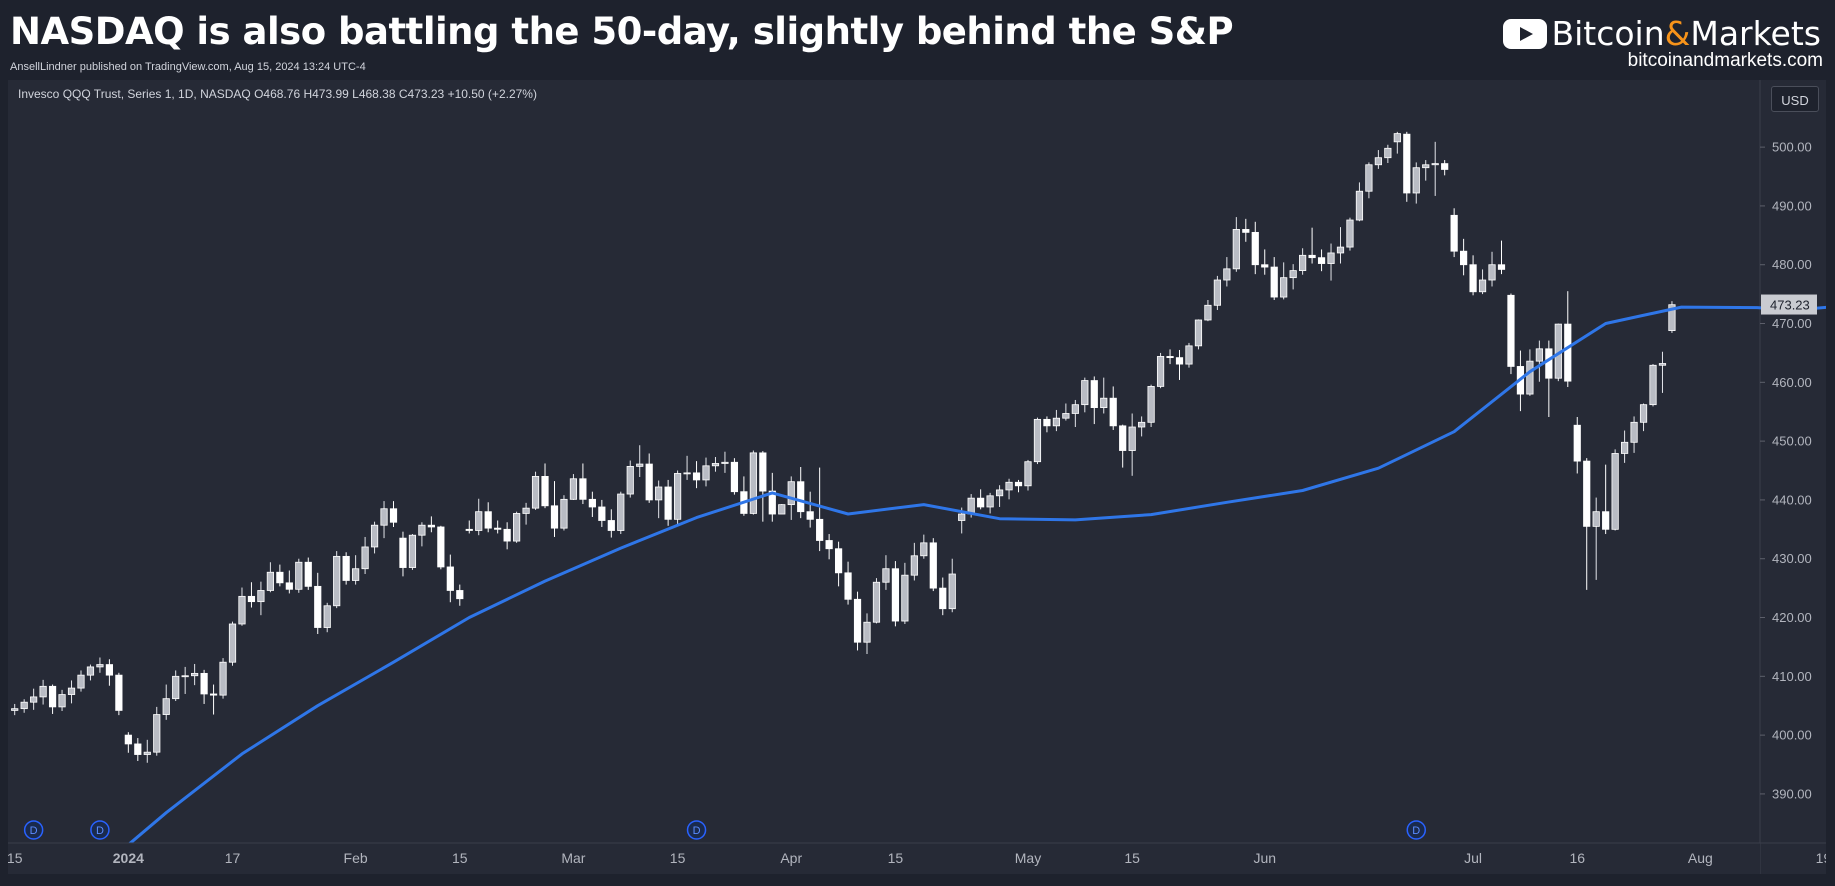  What do you see at coordinates (791, 858) in the screenshot?
I see `time-tick-label: Apr` at bounding box center [791, 858].